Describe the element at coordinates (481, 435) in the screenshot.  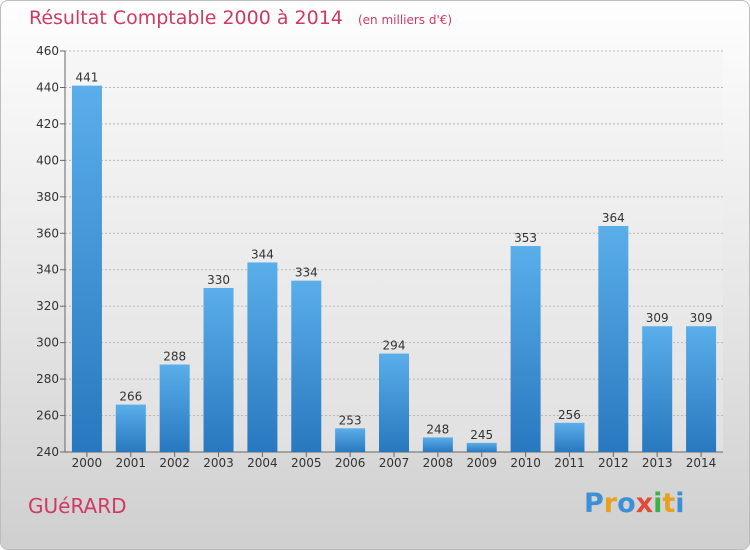
I see `data-label: 245` at that location.